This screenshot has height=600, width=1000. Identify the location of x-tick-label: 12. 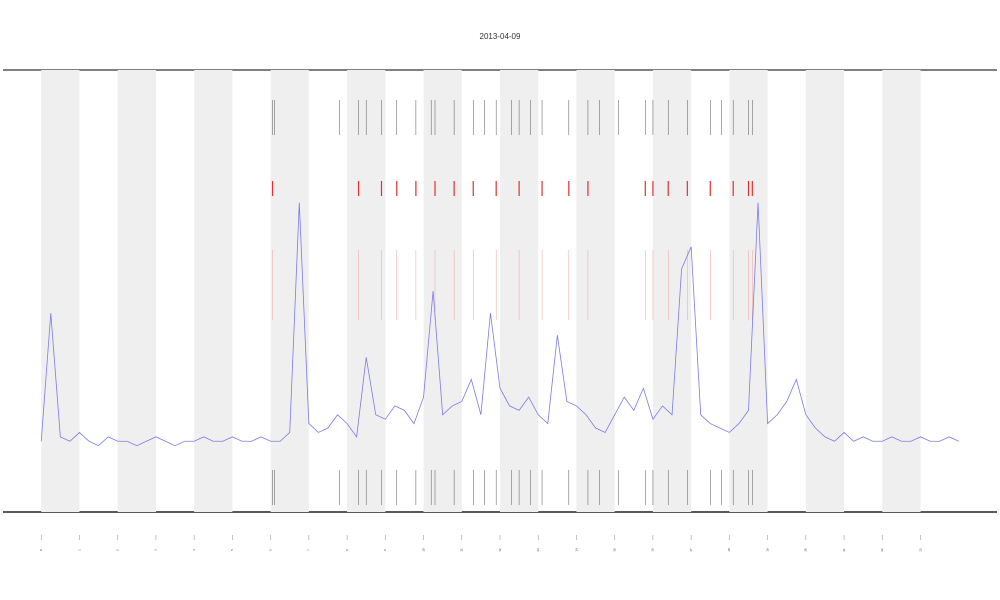
(500, 550).